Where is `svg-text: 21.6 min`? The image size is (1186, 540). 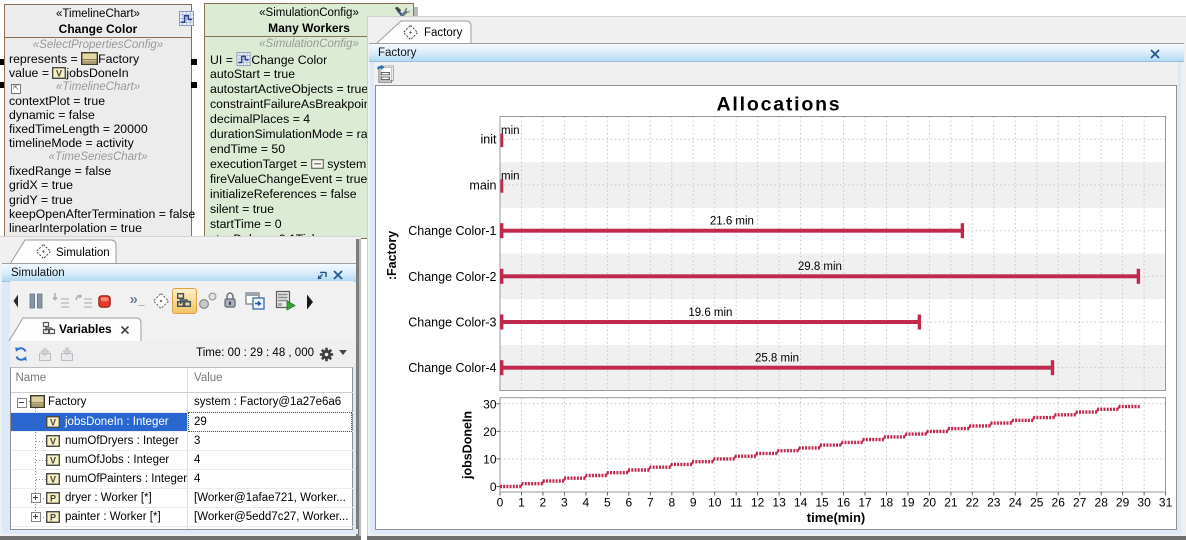 svg-text: 21.6 min is located at coordinates (732, 221).